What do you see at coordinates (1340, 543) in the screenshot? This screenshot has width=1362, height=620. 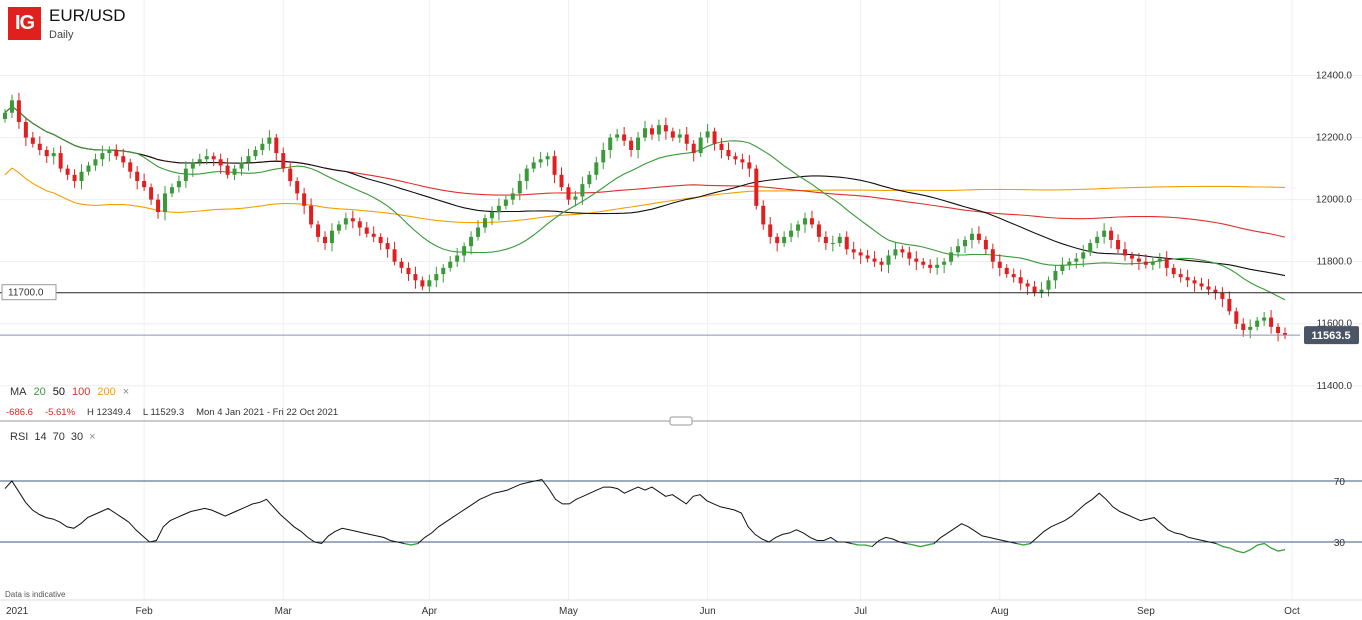 I see `rsi-tick-label: 30` at bounding box center [1340, 543].